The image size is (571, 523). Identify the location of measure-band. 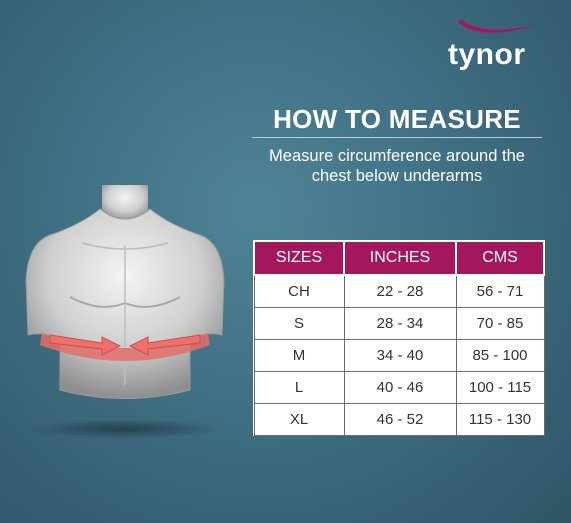
(125, 347).